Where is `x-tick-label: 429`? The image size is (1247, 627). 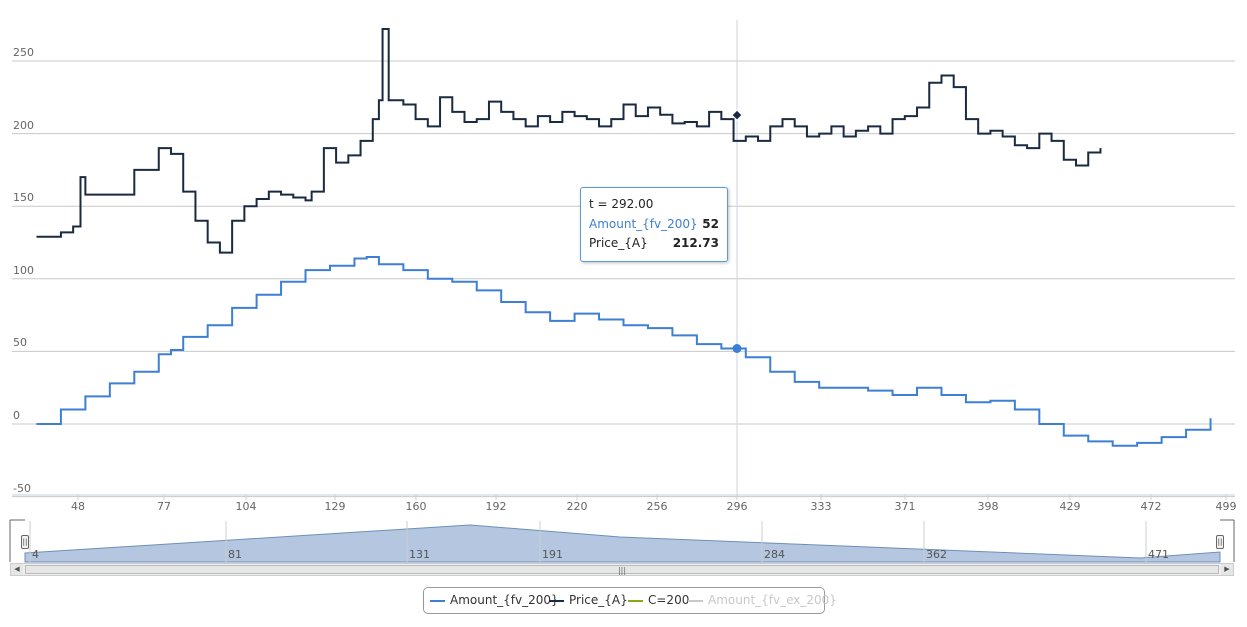
x-tick-label: 429 is located at coordinates (1070, 506).